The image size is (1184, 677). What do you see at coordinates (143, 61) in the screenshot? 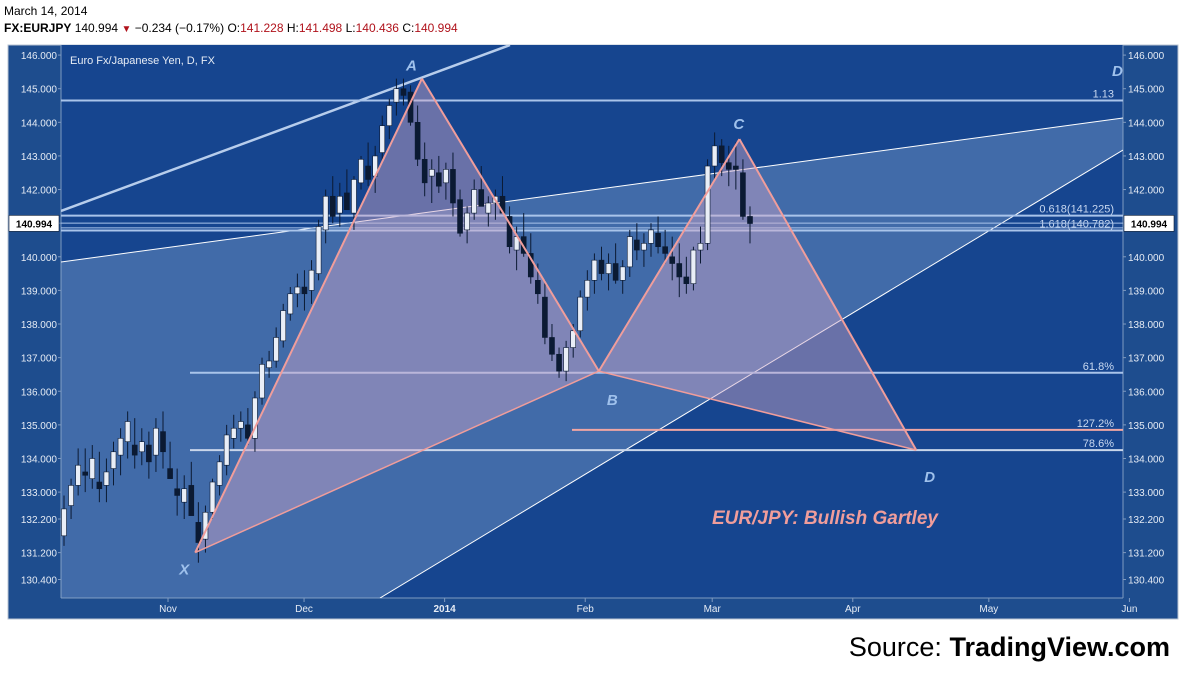
I see `chart-title: Euro Fx/Japanese Yen, D, FX` at bounding box center [143, 61].